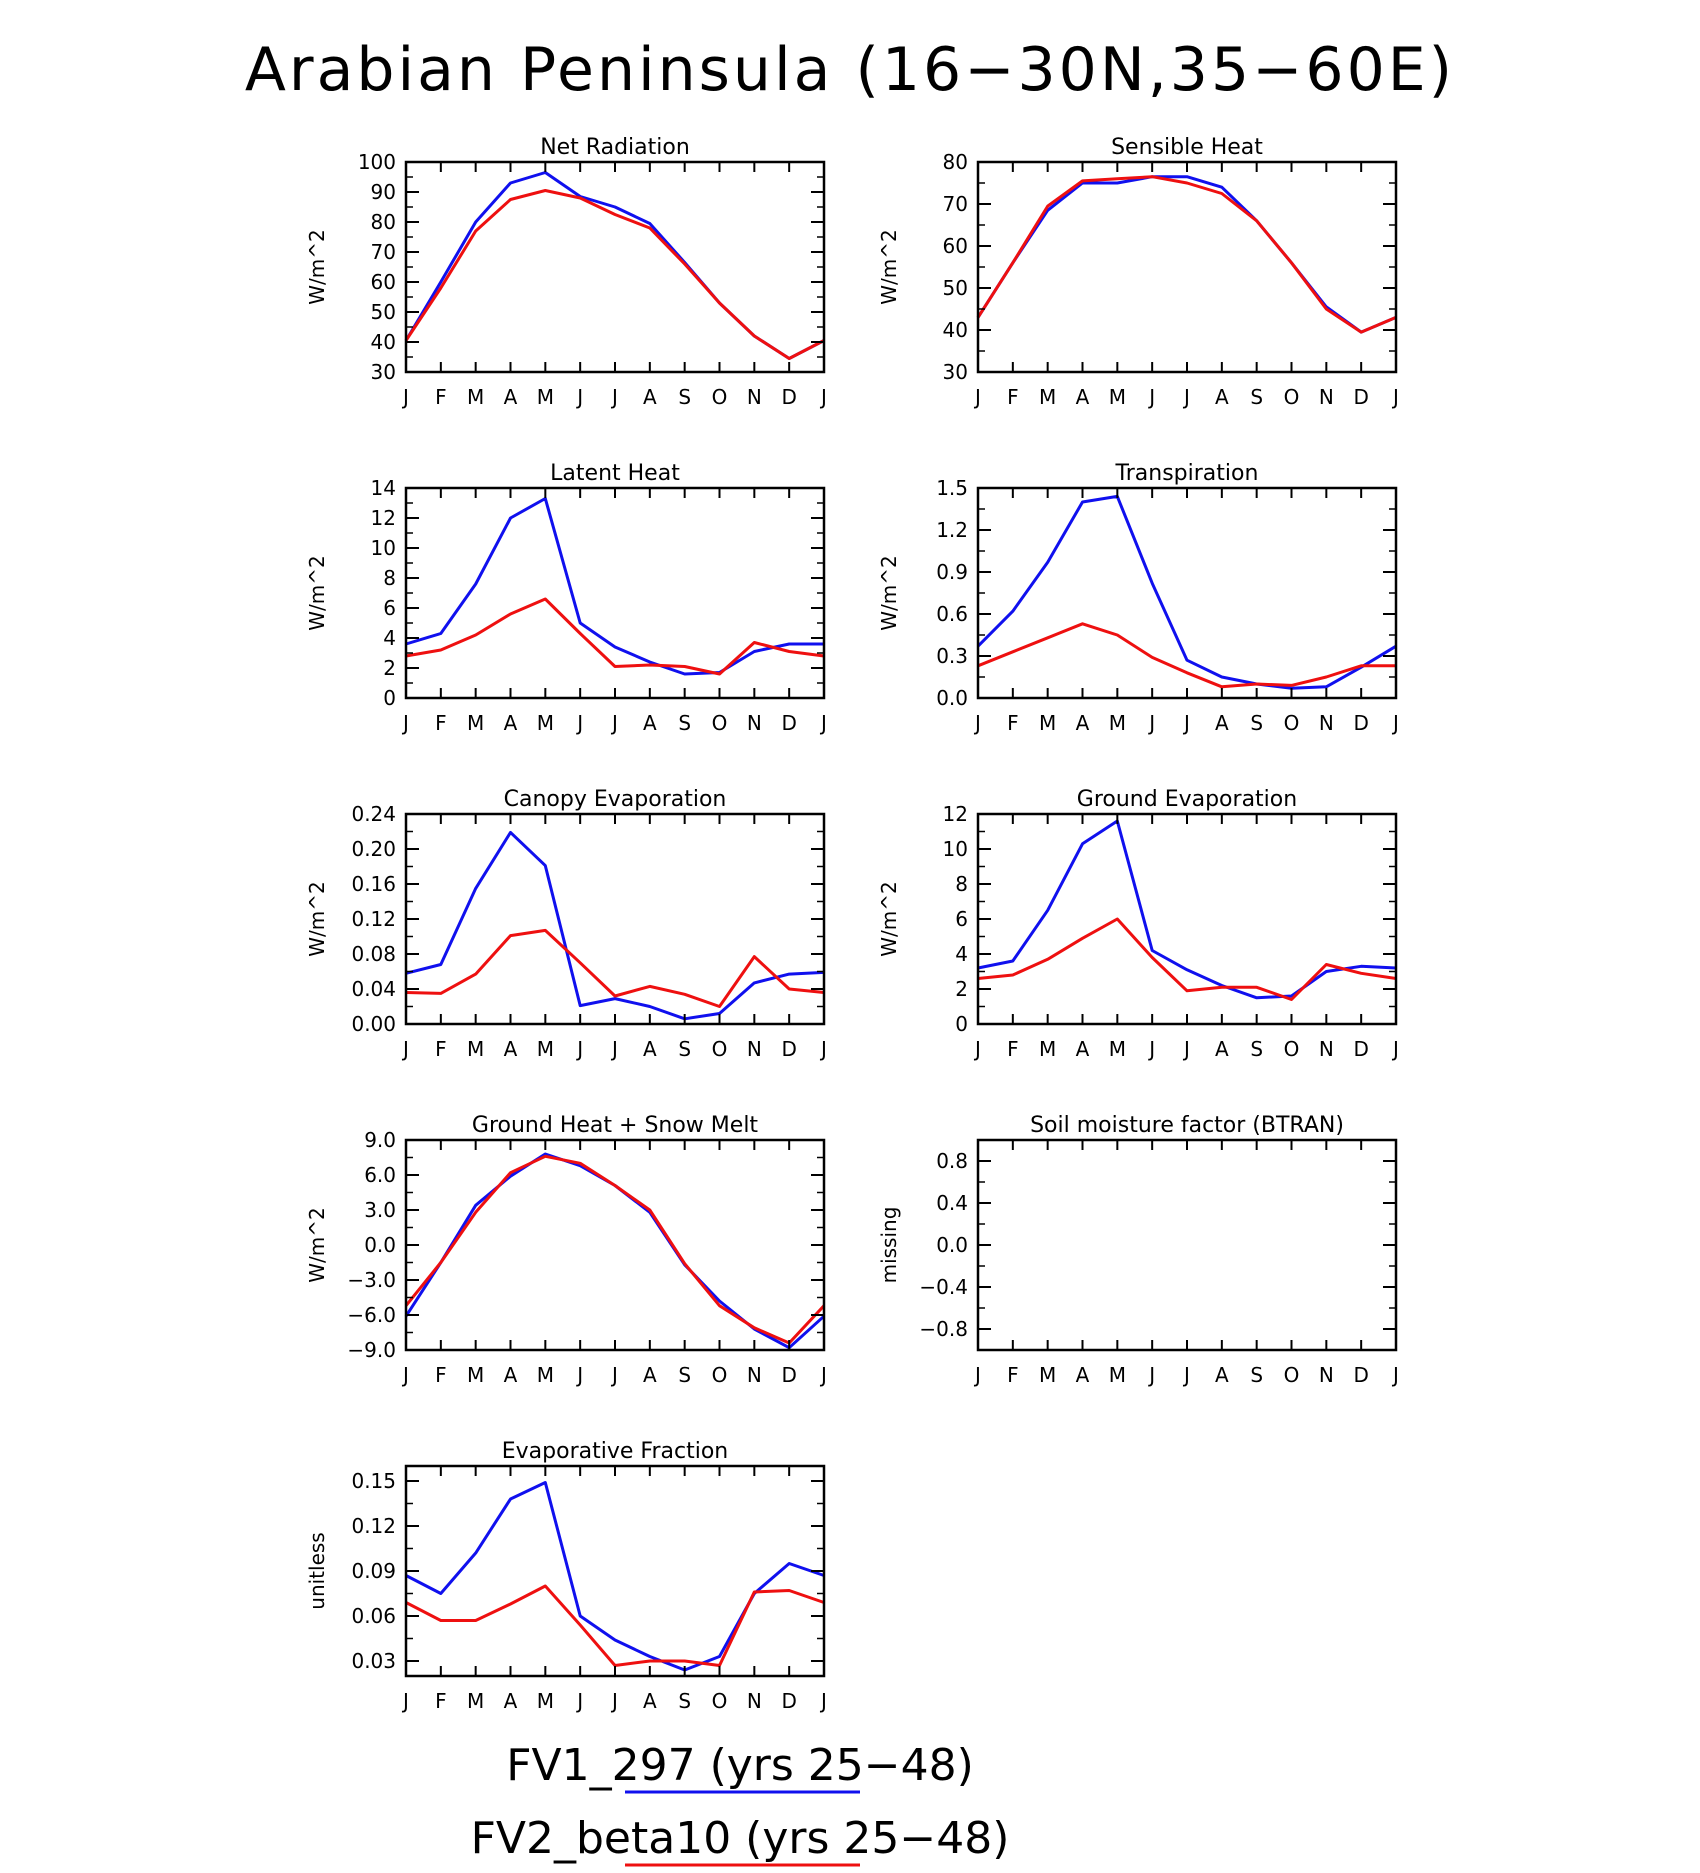  I want to click on y-tick-label: 9.0, so click(380, 1140).